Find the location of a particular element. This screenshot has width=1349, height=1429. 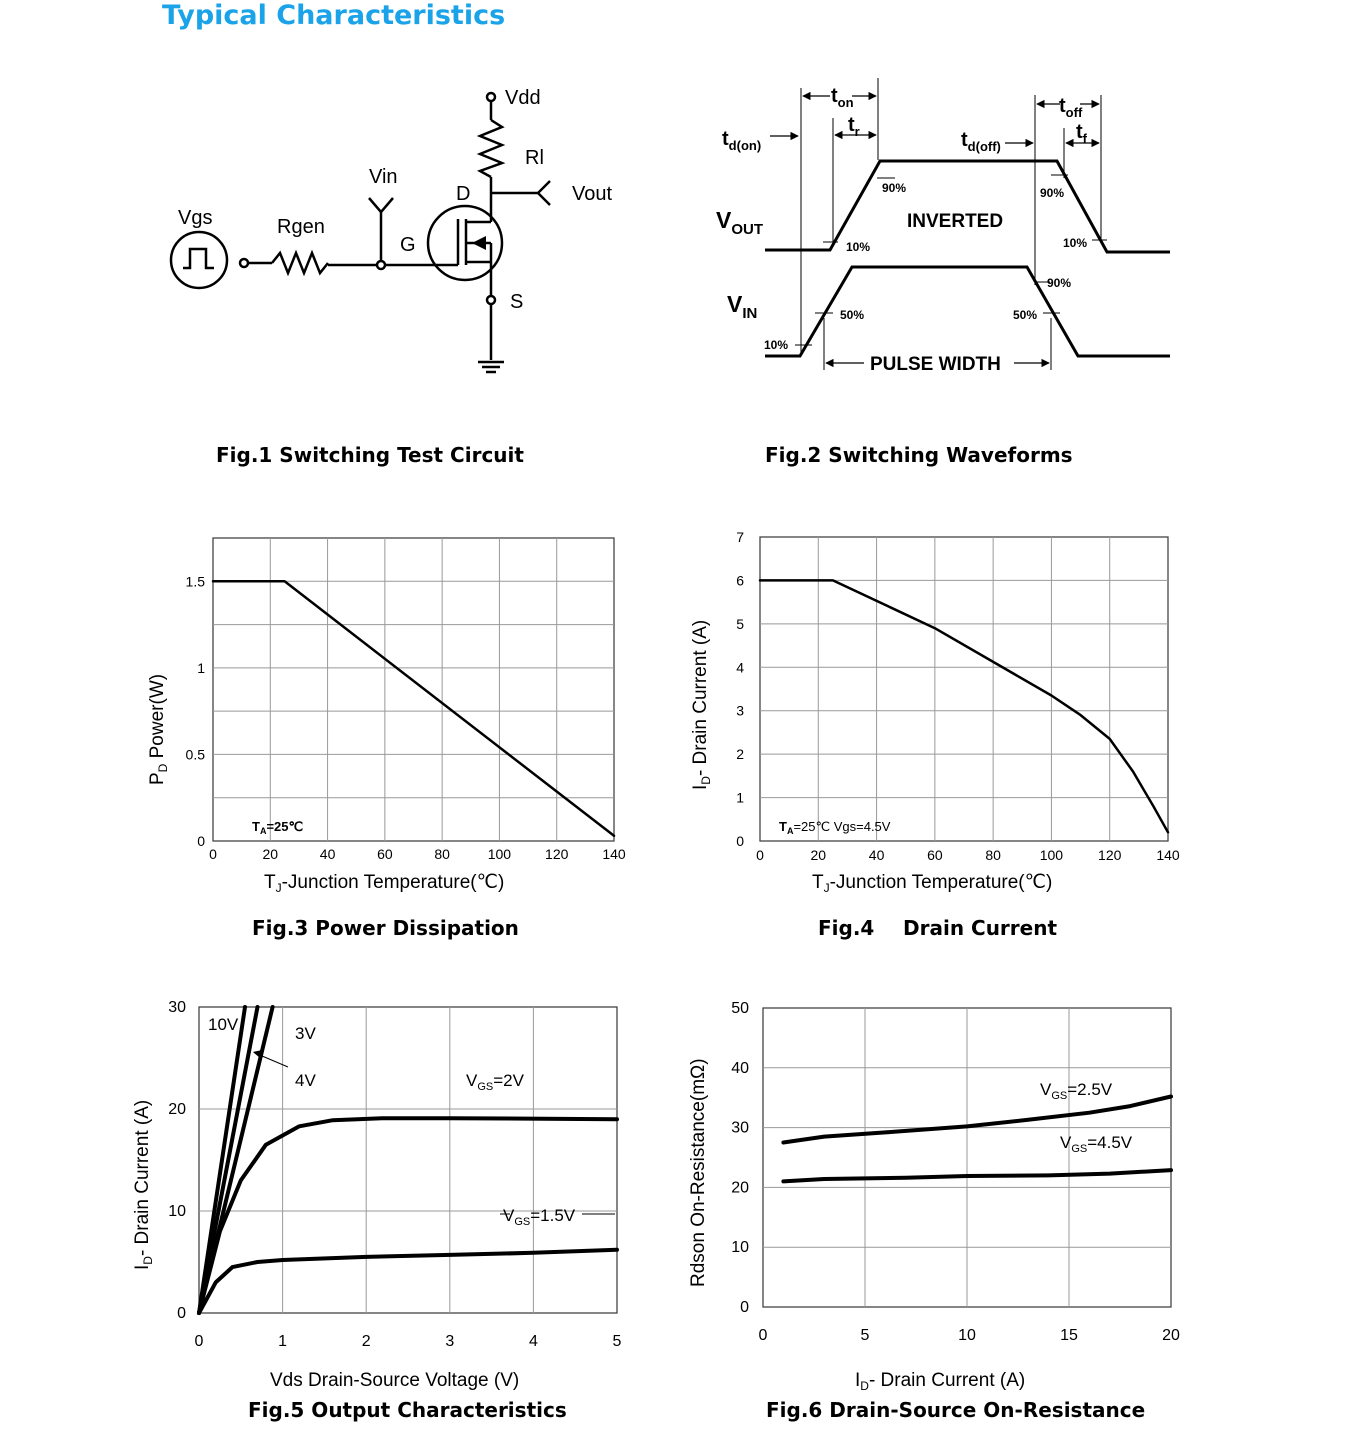

vin-label: Vin is located at coordinates (383, 177).